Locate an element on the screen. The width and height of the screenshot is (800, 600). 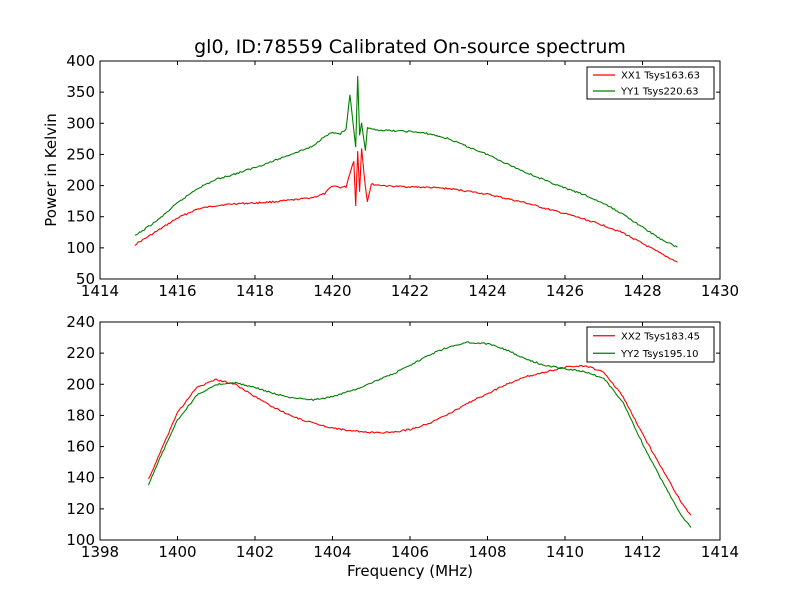
x-tick-label: 1416 is located at coordinates (177, 291).